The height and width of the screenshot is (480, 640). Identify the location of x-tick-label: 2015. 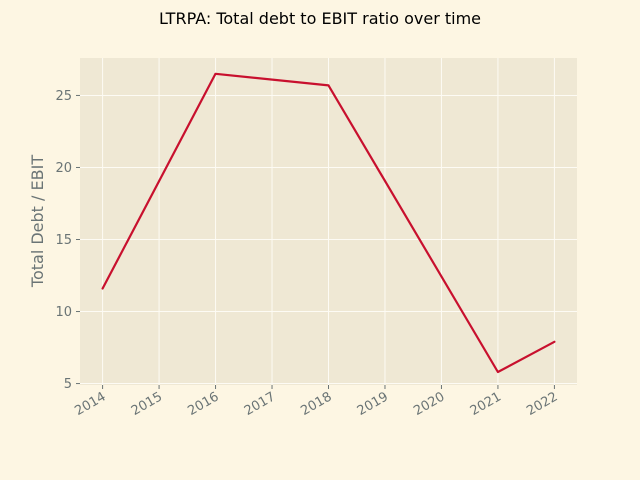
(147, 404).